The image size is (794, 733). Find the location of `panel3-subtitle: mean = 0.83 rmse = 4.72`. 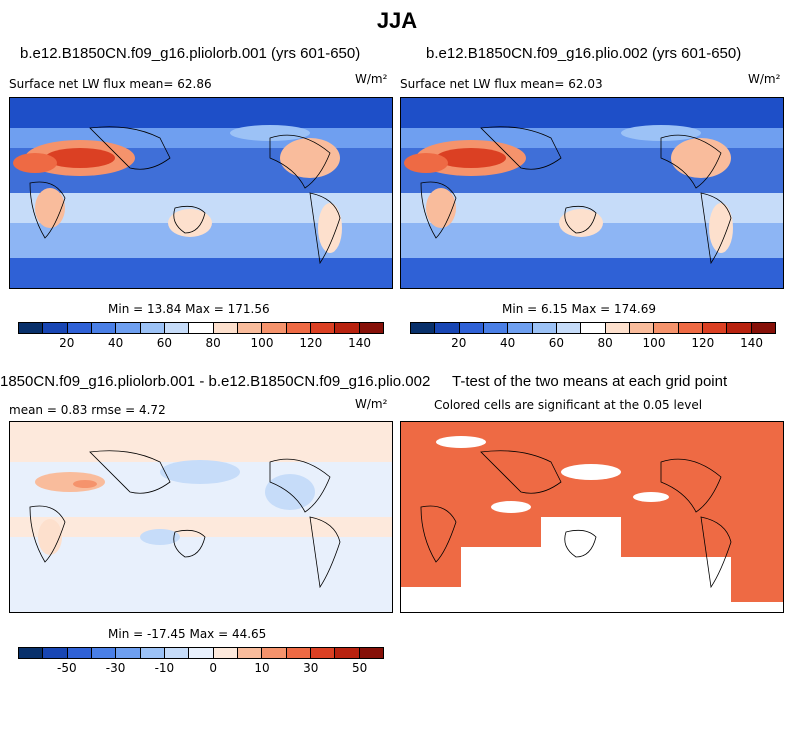

panel3-subtitle: mean = 0.83 rmse = 4.72 is located at coordinates (87, 410).